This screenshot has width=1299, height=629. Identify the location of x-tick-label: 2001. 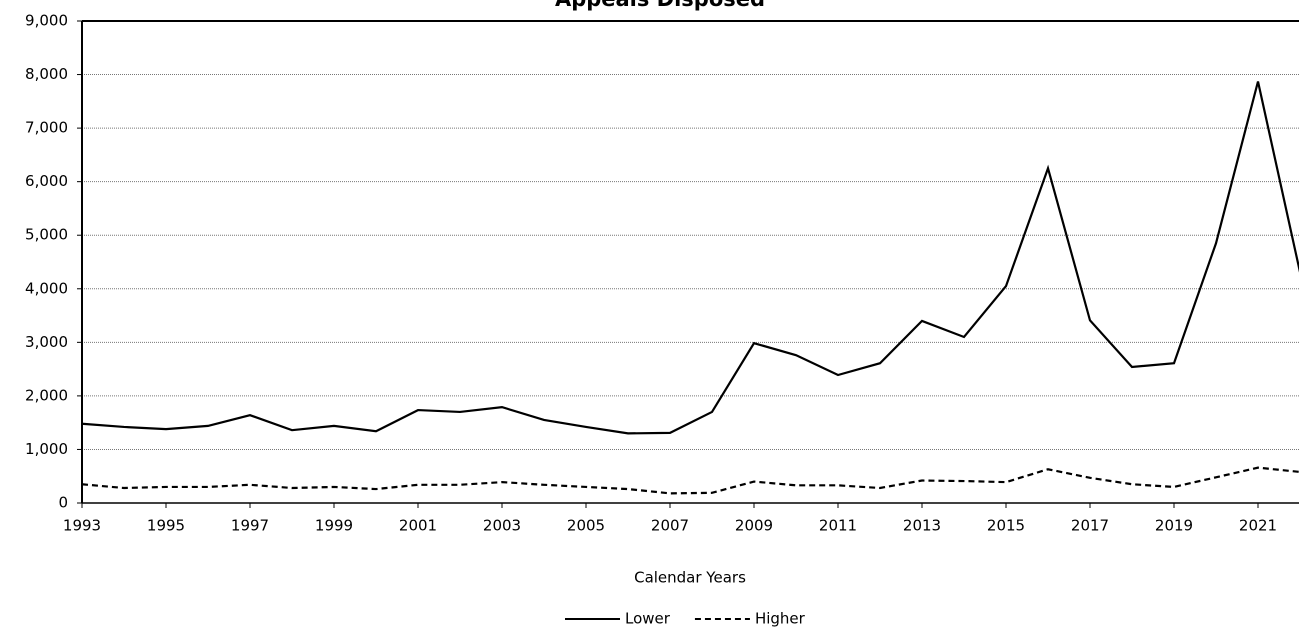
(418, 526).